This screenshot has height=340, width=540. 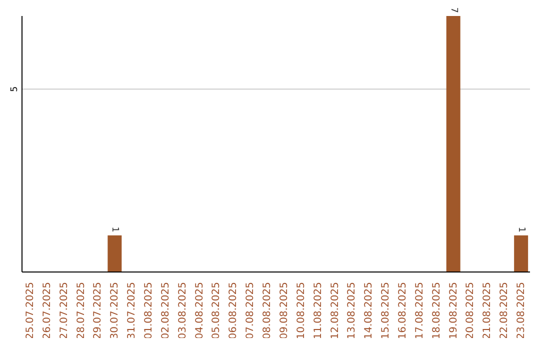 I want to click on data-label: 7, so click(x=453, y=10).